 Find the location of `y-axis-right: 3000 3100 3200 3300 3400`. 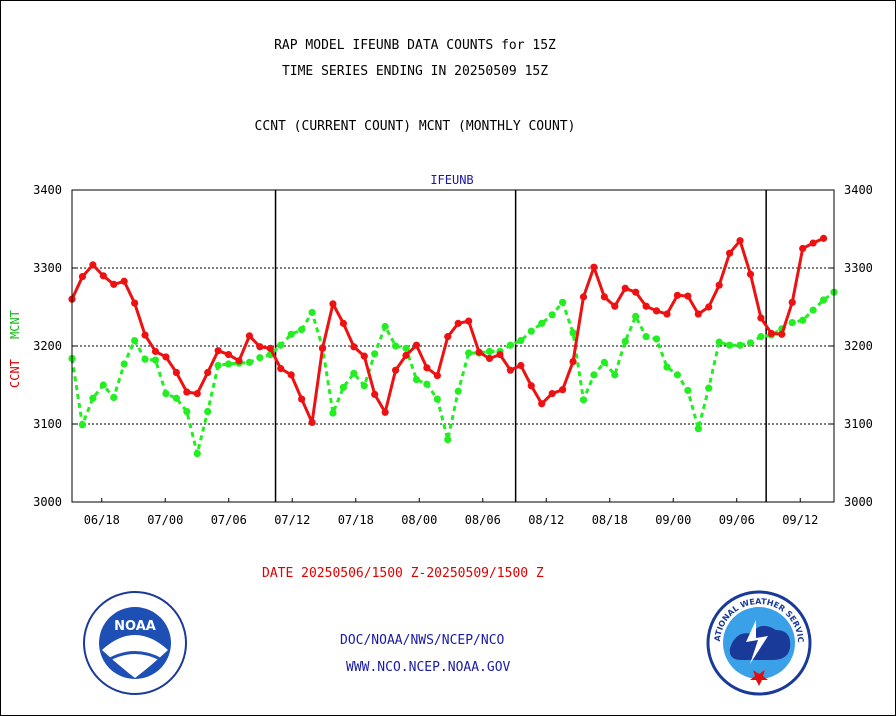

y-axis-right: 3000 3100 3200 3300 3400 is located at coordinates (851, 346).